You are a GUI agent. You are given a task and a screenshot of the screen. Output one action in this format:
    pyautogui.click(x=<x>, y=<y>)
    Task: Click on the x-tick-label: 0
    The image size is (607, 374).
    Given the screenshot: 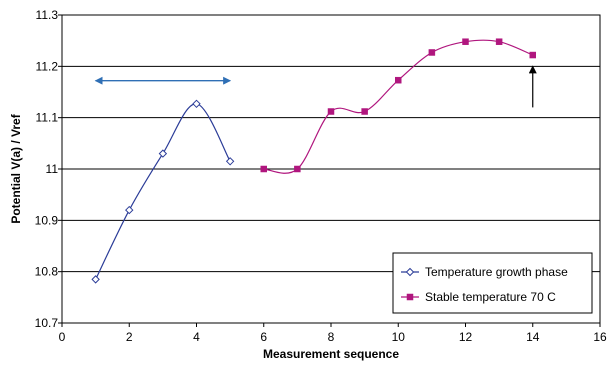 What is the action you would take?
    pyautogui.click(x=62, y=337)
    